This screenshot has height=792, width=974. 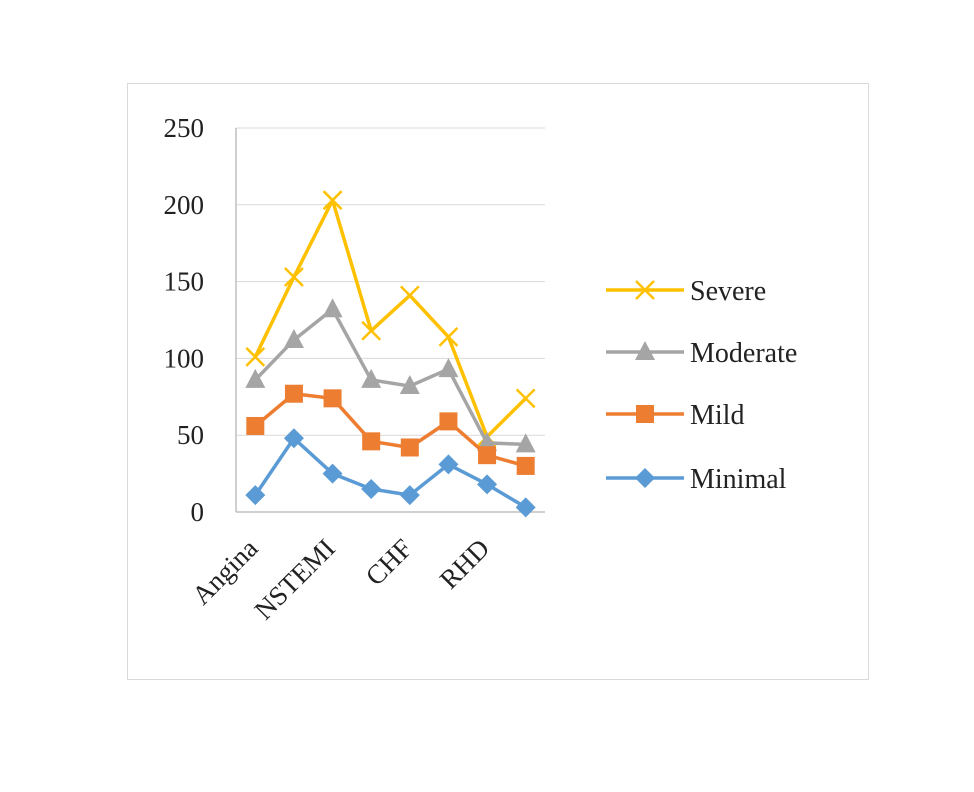 What do you see at coordinates (390, 473) in the screenshot?
I see `series-minimal` at bounding box center [390, 473].